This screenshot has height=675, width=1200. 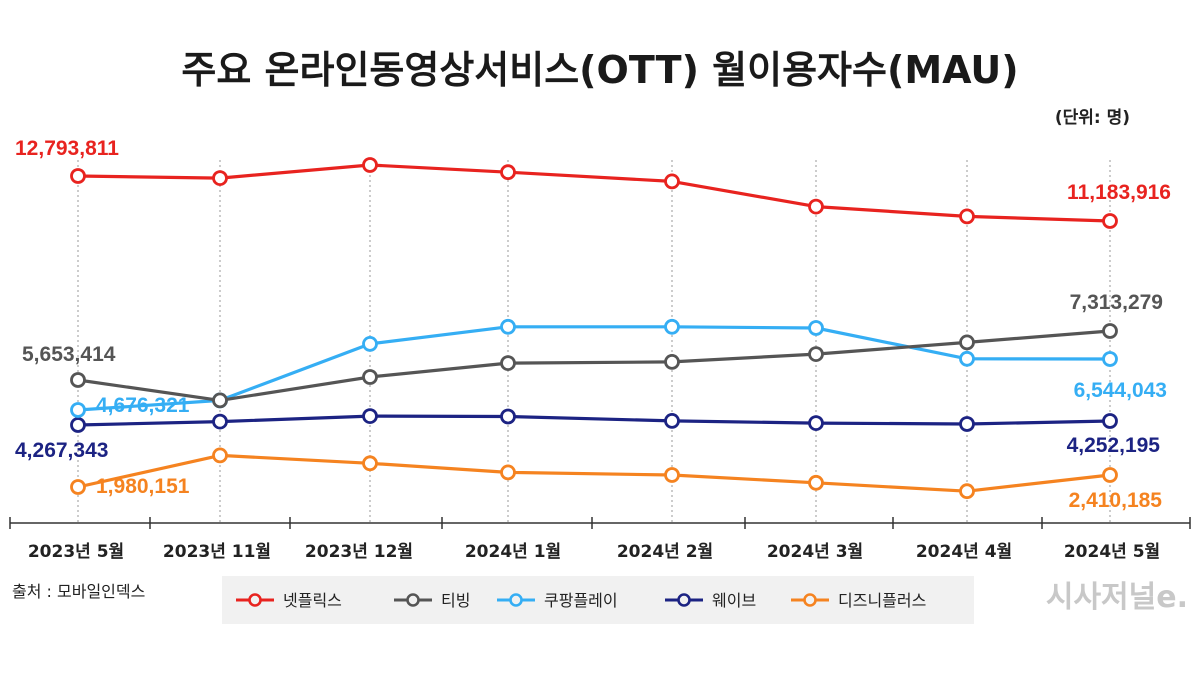 What do you see at coordinates (1092, 118) in the screenshot?
I see `unit-label: (단위: 명)` at bounding box center [1092, 118].